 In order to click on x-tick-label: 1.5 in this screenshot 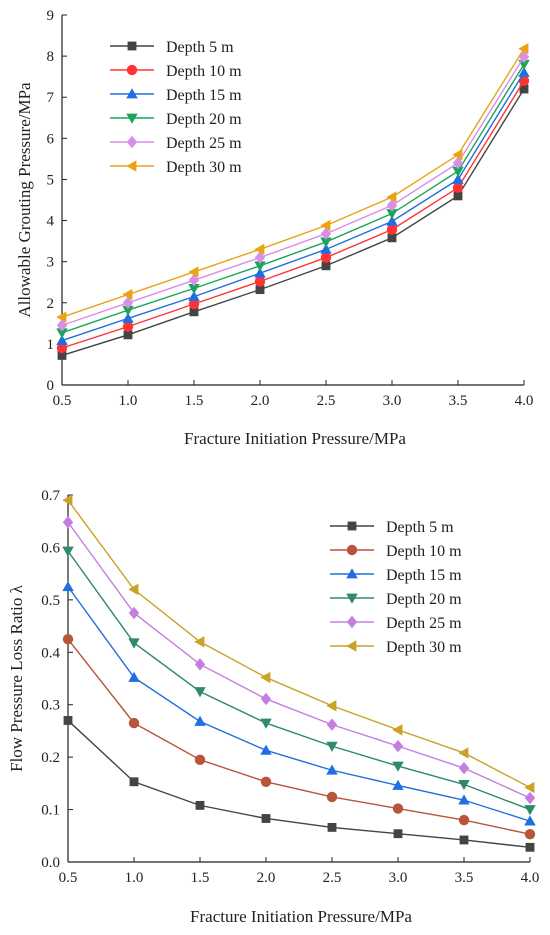, I will do `click(200, 878)`.